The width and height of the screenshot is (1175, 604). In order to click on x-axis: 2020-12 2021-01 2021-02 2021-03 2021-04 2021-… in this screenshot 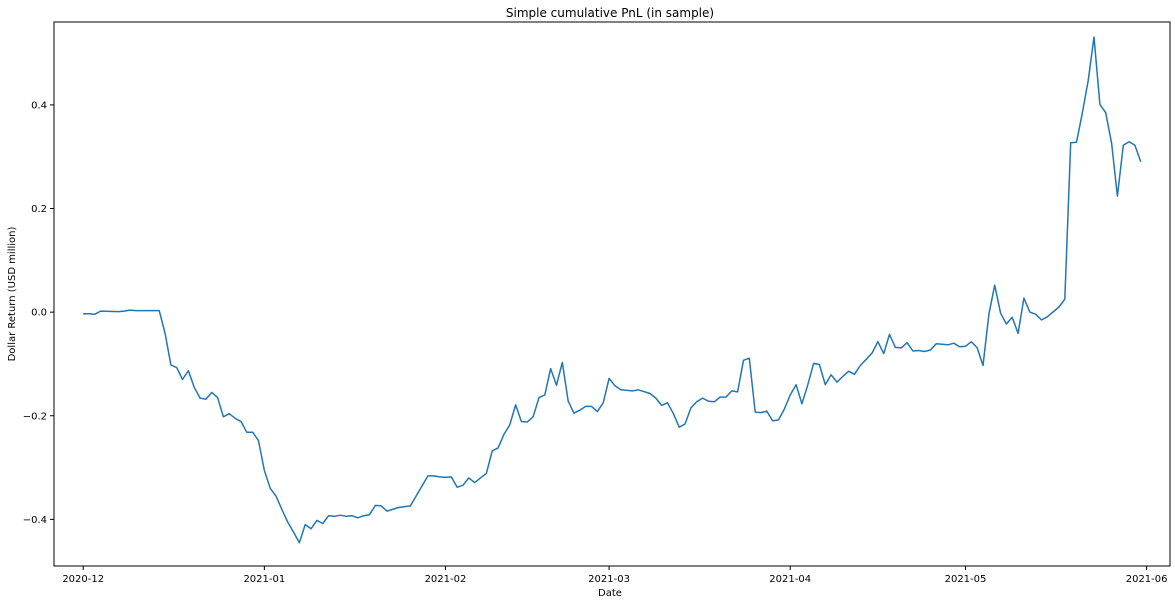, I will do `click(615, 575)`.